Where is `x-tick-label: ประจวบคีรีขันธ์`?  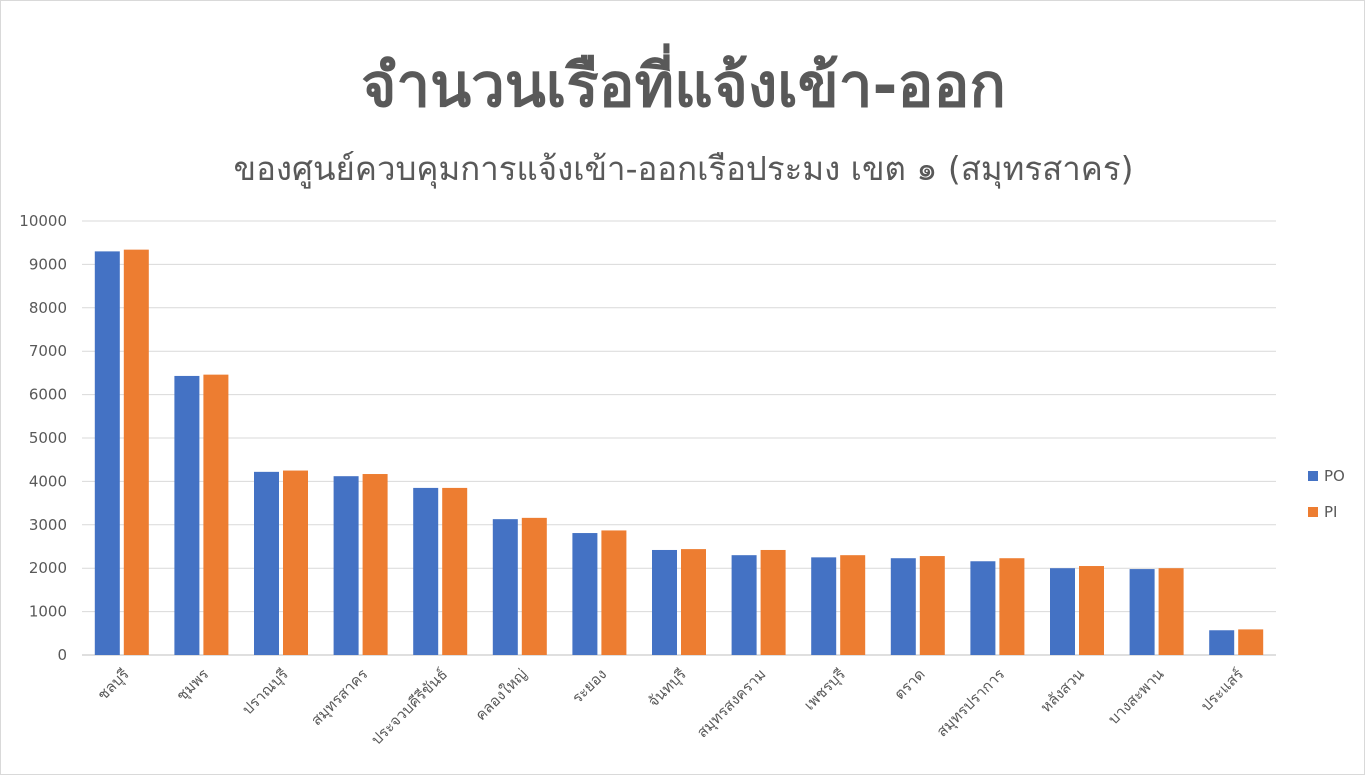
x-tick-label: ประจวบคีรีขันธ์ is located at coordinates (410, 707).